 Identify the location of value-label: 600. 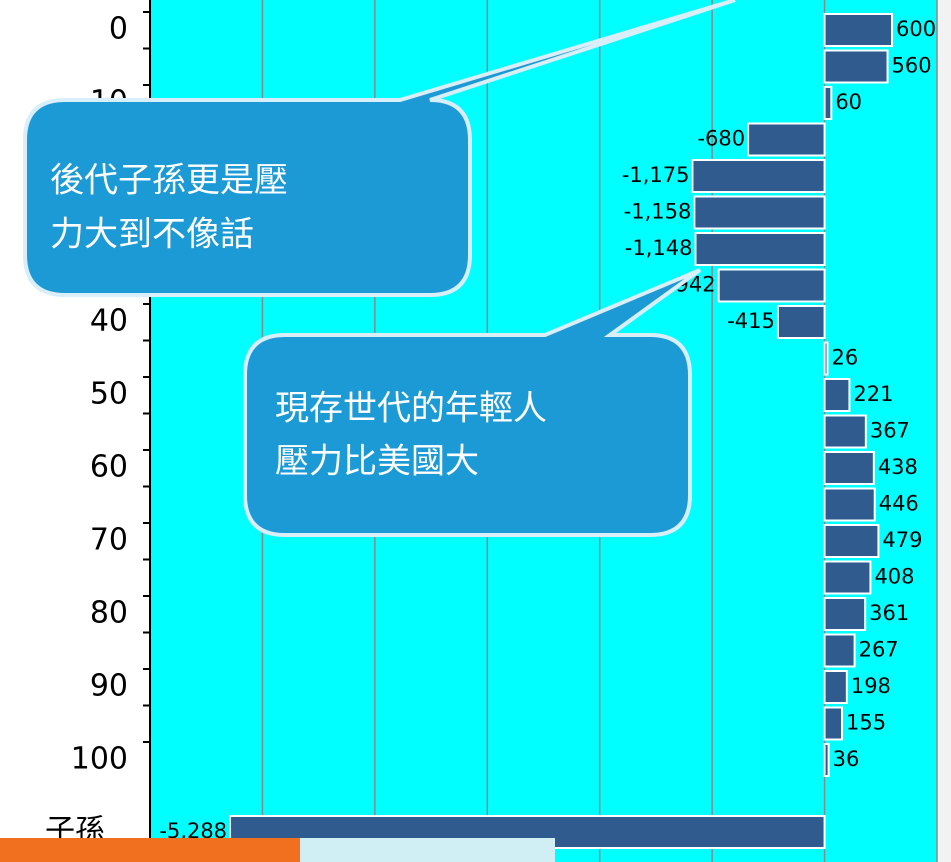
(916, 29).